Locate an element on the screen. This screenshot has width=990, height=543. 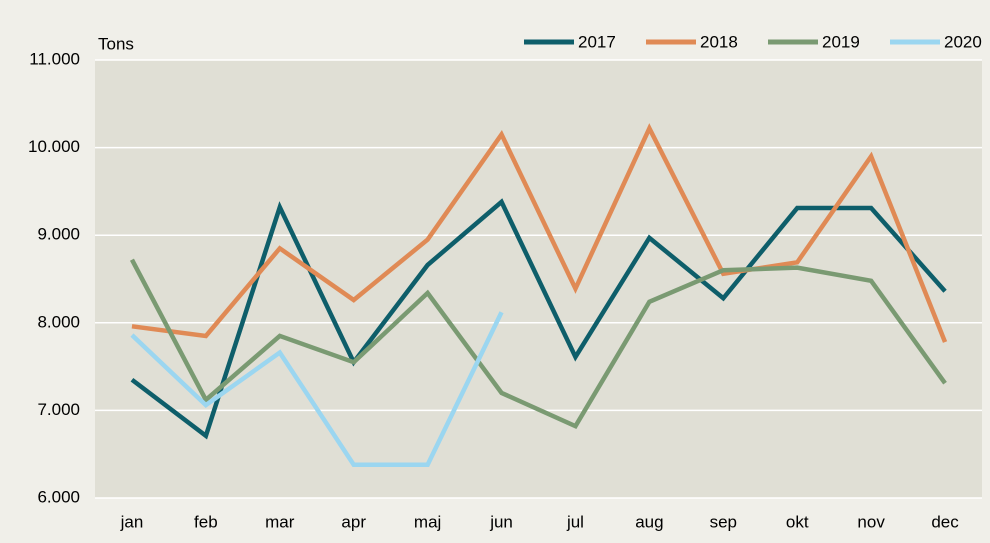
y-tick-label: 9.000 is located at coordinates (58, 234).